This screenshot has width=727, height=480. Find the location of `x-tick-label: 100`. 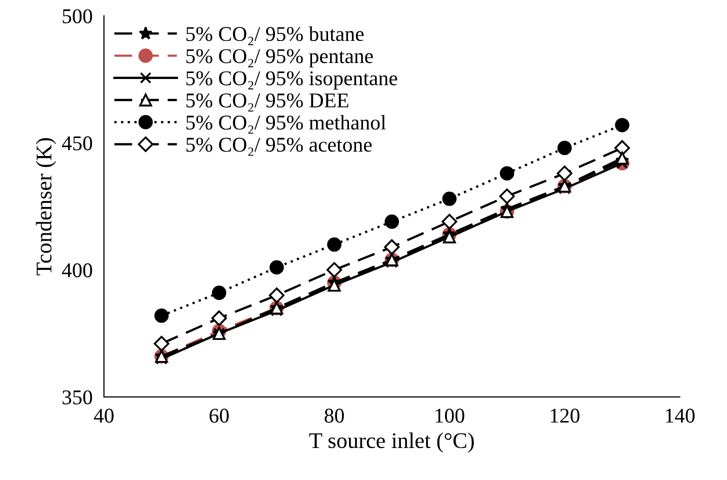

x-tick-label: 100 is located at coordinates (450, 415).